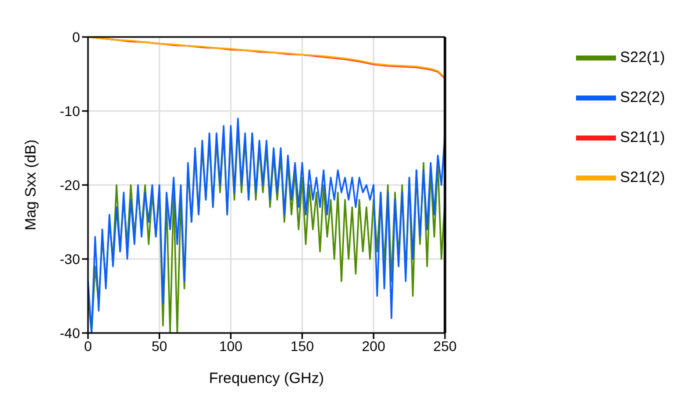 The width and height of the screenshot is (683, 403). I want to click on y-axis-title: Mag Sxx (dB), so click(31, 185).